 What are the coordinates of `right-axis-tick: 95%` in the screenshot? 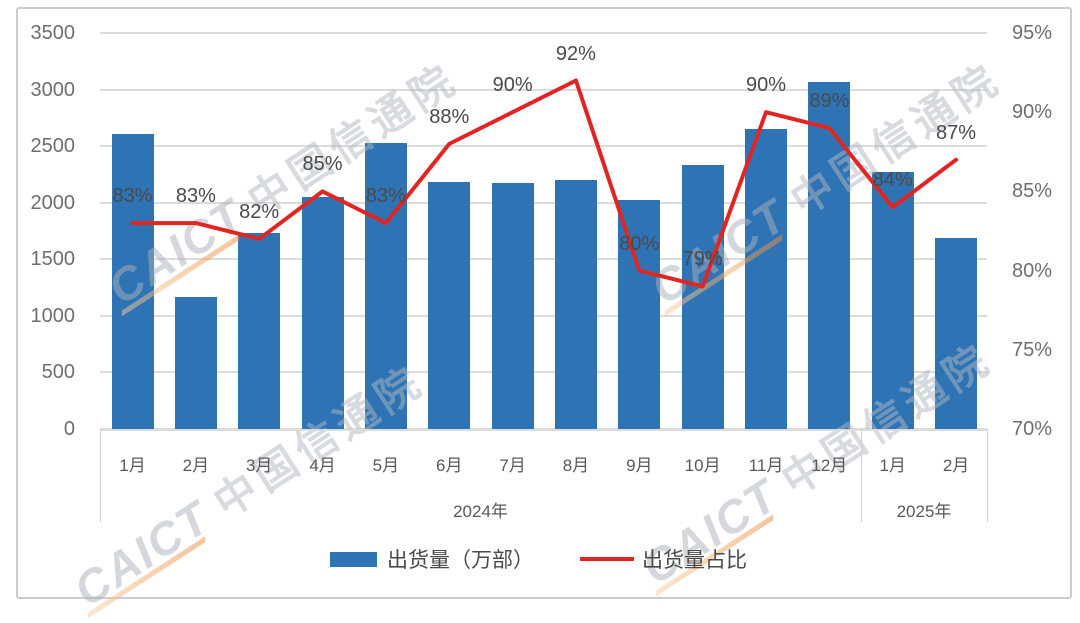 It's located at (1032, 33).